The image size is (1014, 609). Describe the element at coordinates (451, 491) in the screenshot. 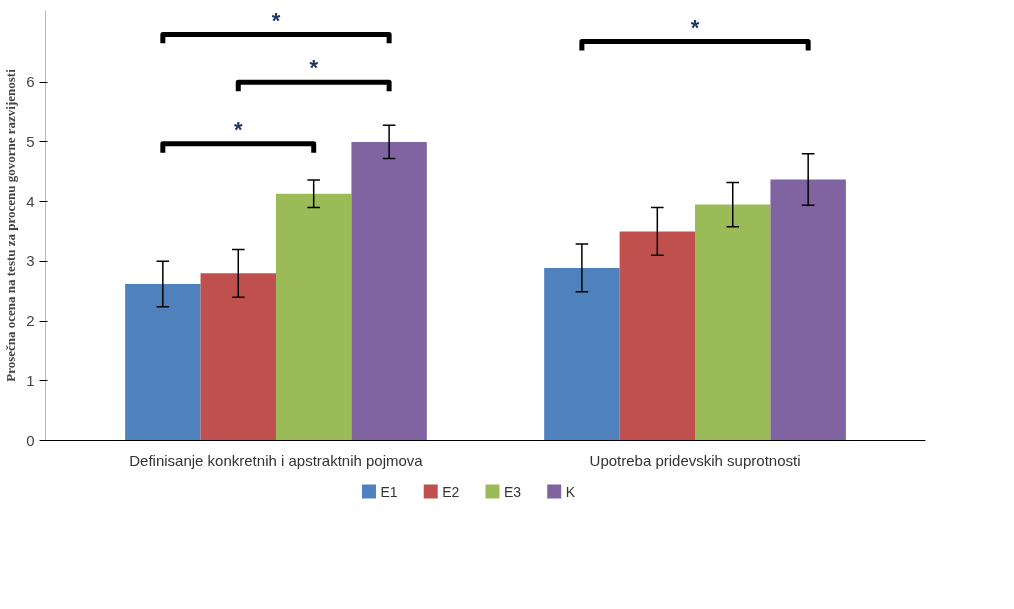

I see `legend-label: E2` at that location.